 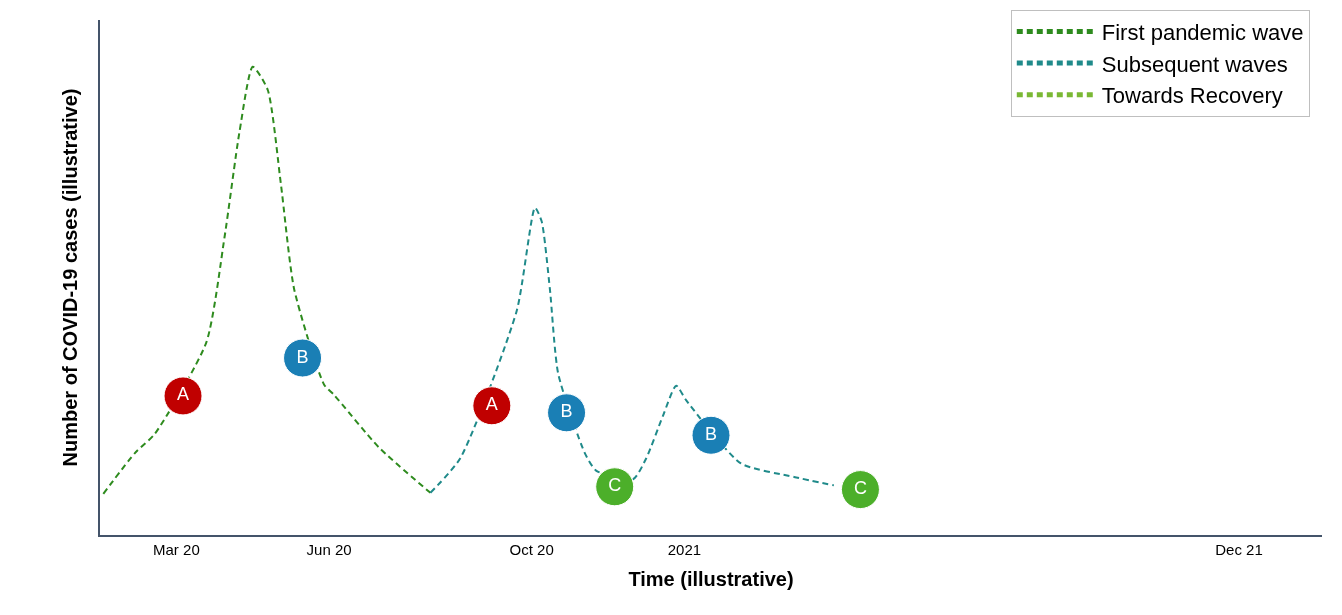 I want to click on series-label: B, so click(x=566, y=411).